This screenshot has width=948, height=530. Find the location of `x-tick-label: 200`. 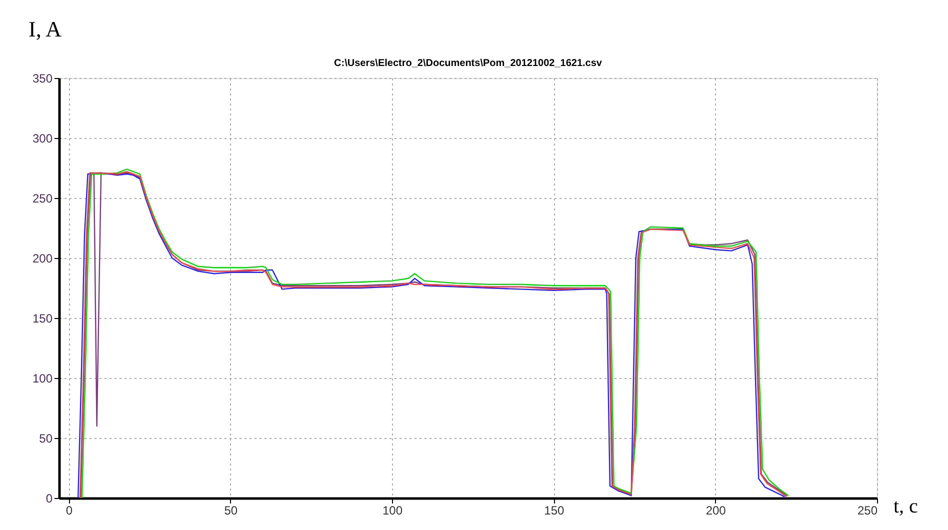

x-tick-label: 200 is located at coordinates (716, 511).